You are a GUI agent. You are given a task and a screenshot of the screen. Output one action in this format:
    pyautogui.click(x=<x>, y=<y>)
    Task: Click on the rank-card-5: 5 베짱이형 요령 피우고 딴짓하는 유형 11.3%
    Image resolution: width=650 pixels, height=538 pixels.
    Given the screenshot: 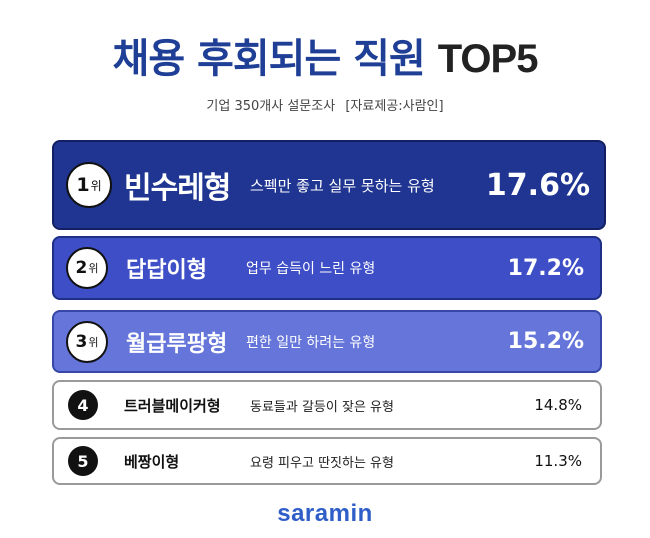 What is the action you would take?
    pyautogui.click(x=327, y=461)
    